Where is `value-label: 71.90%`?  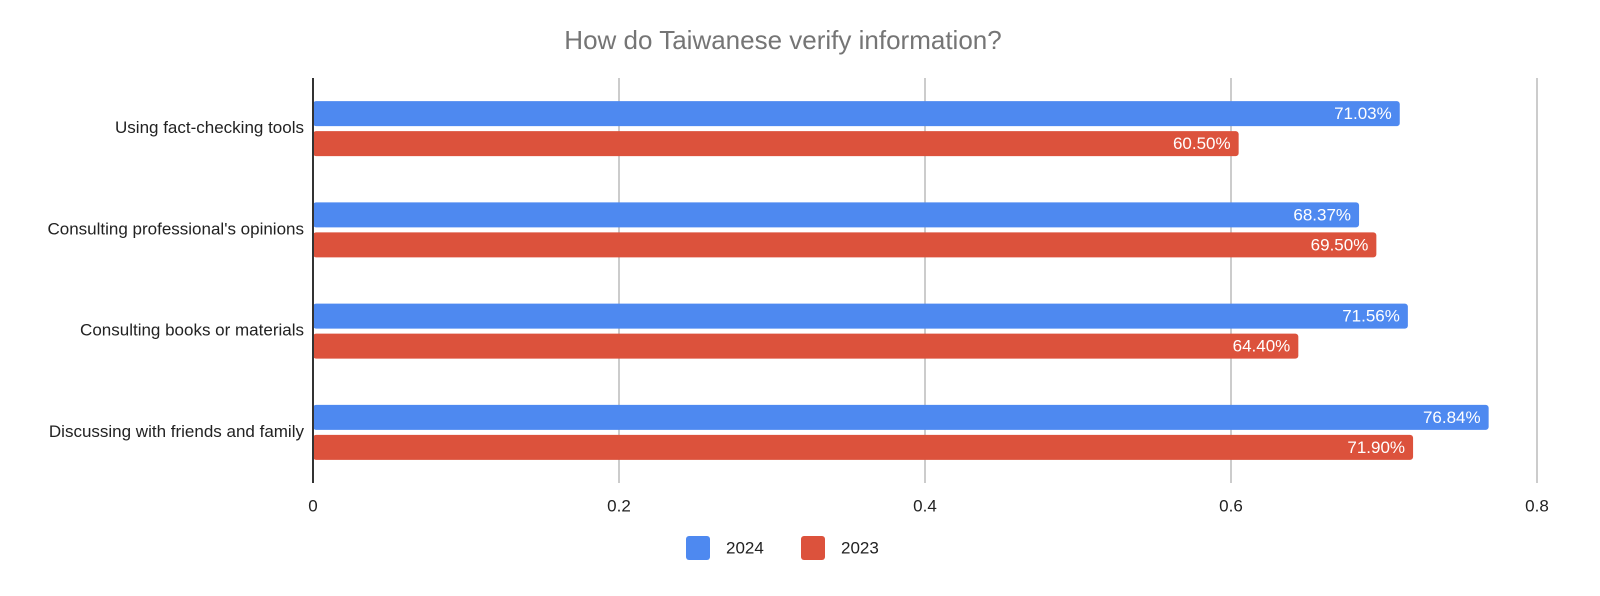 value-label: 71.90% is located at coordinates (1376, 447).